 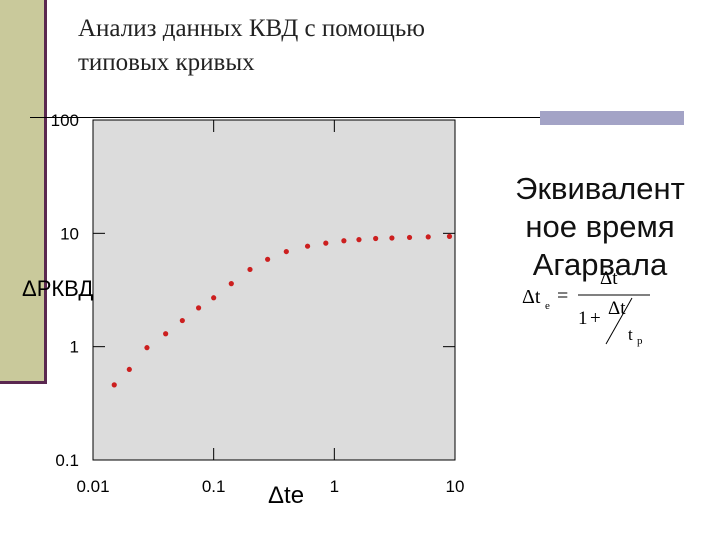 What do you see at coordinates (251, 28) in the screenshot?
I see `slide-title-line-1: Анализ данных КВД с помощью` at bounding box center [251, 28].